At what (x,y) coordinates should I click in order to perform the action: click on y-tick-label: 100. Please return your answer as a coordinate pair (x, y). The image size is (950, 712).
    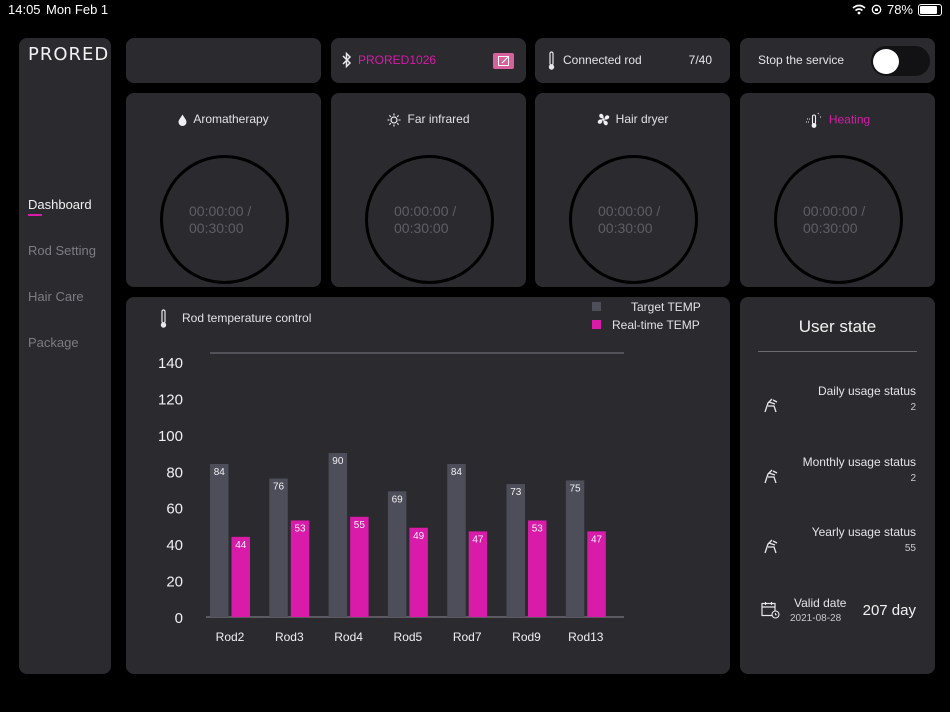
    Looking at the image, I should click on (170, 436).